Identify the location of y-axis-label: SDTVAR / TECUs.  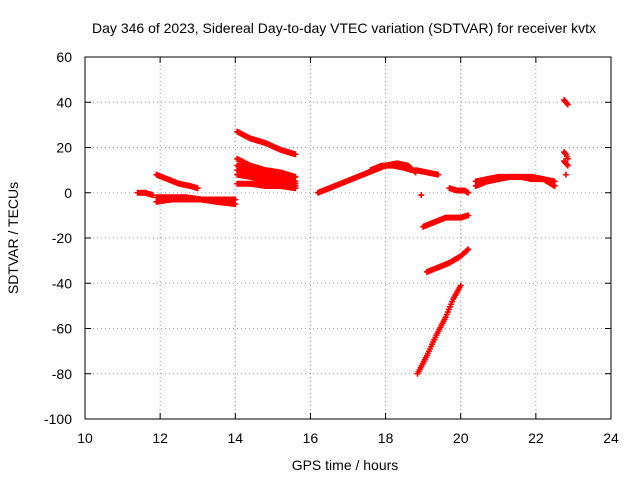
(13, 238).